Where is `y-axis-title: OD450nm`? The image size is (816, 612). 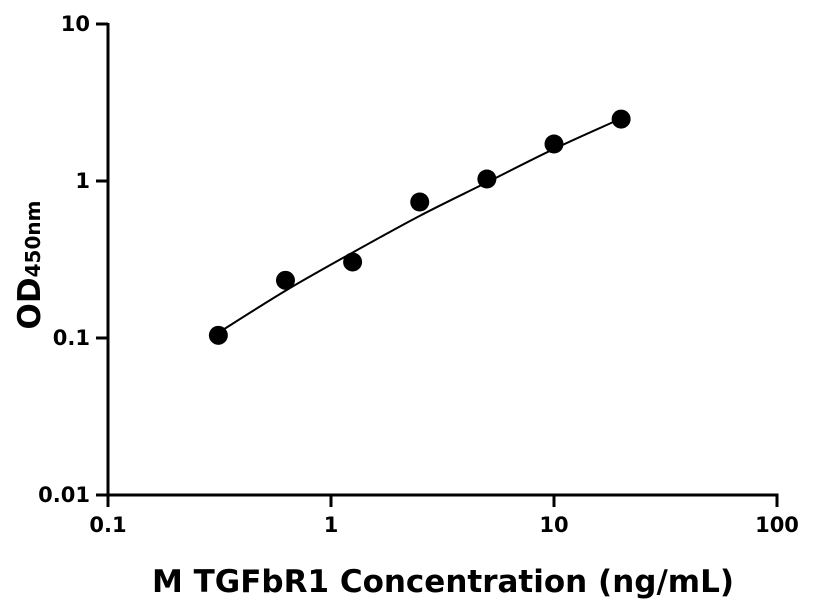 y-axis-title: OD450nm is located at coordinates (30, 265).